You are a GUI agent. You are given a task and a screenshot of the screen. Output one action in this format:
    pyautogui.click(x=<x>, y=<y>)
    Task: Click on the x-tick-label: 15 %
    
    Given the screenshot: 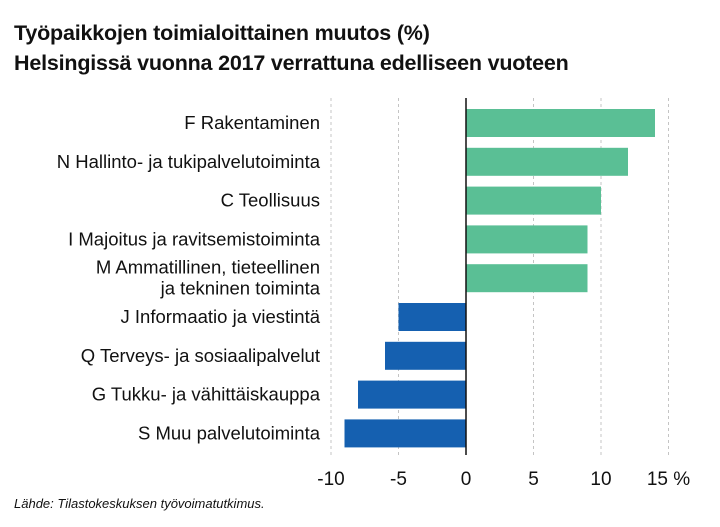 What is the action you would take?
    pyautogui.click(x=668, y=479)
    